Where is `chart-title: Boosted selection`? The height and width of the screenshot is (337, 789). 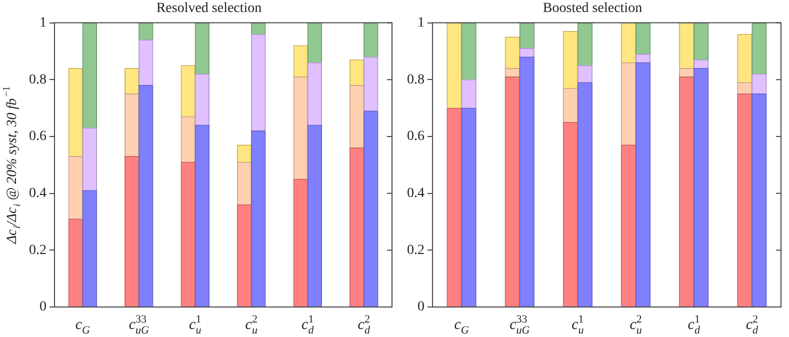
chart-title: Boosted selection is located at coordinates (592, 8).